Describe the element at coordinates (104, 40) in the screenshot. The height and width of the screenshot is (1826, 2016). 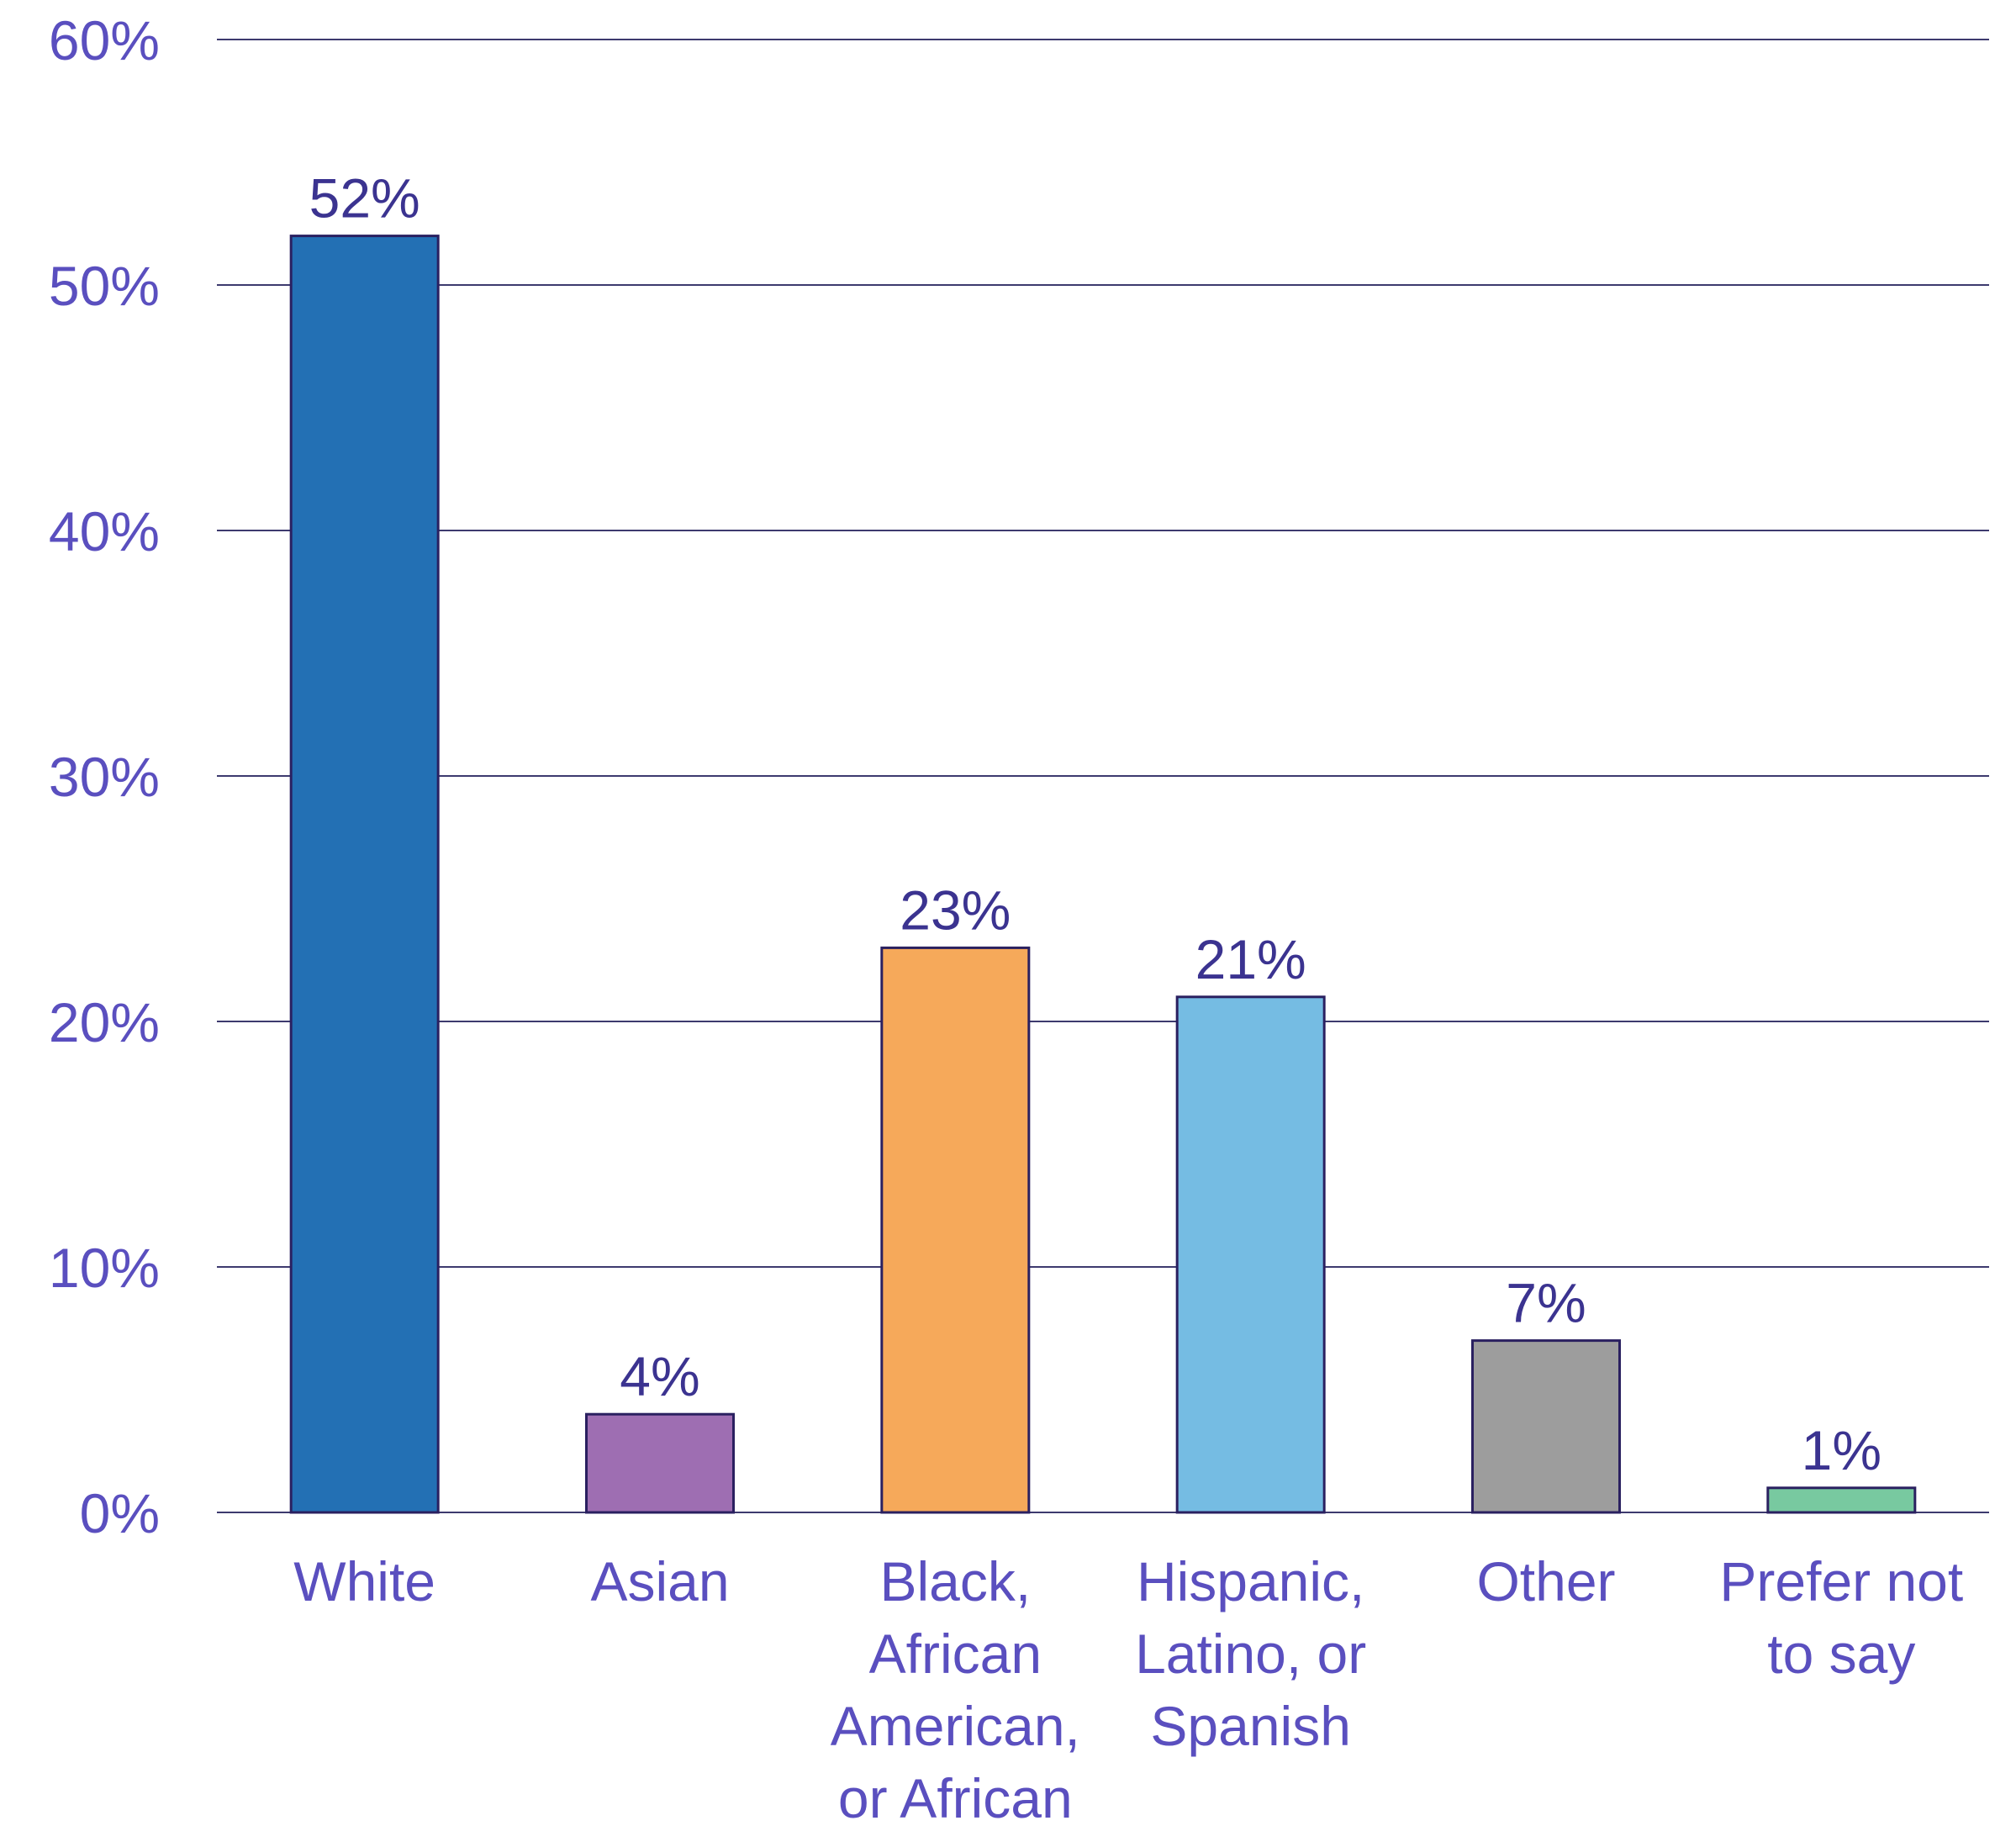
I see `y-tick-label: 60%` at that location.